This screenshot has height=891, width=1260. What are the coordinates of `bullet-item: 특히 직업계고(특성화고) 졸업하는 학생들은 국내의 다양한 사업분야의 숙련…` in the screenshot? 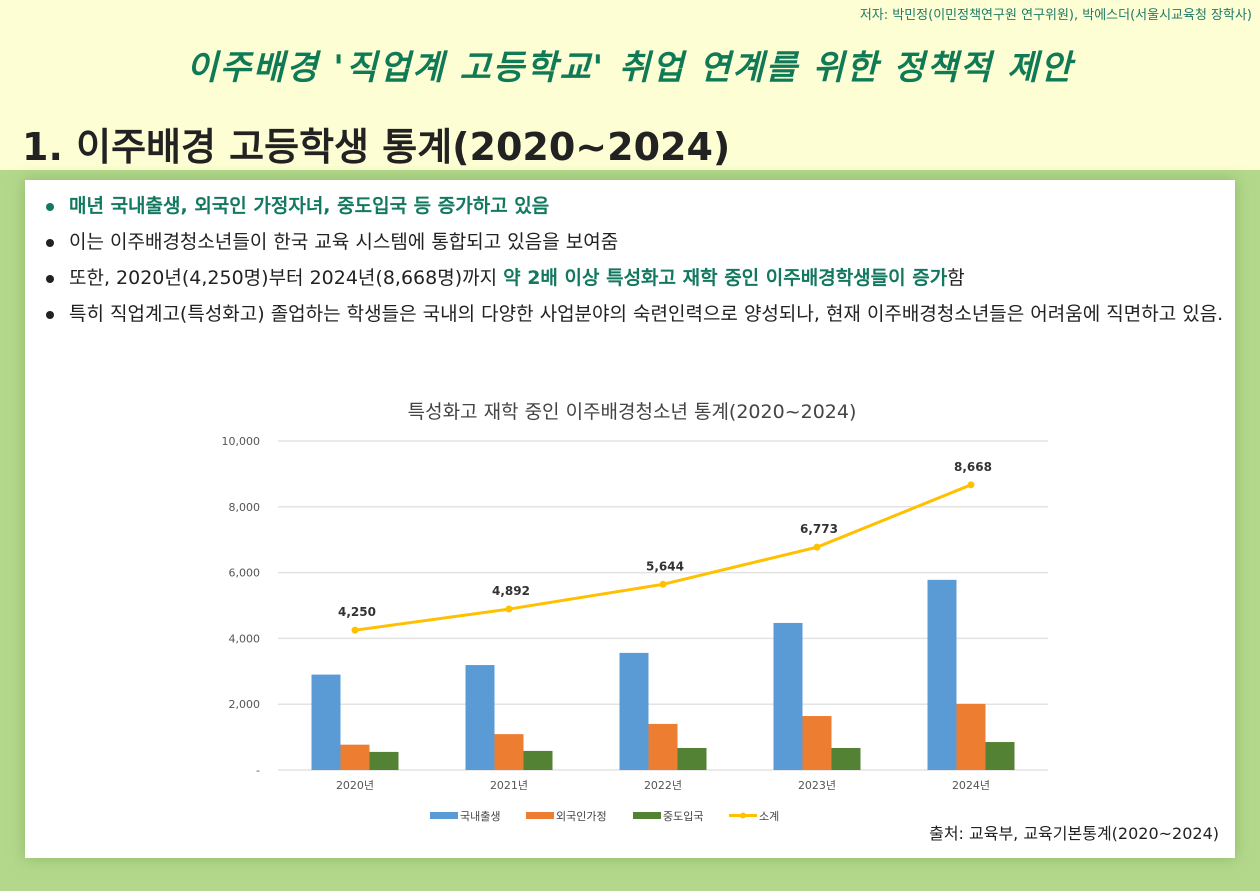 It's located at (638, 314).